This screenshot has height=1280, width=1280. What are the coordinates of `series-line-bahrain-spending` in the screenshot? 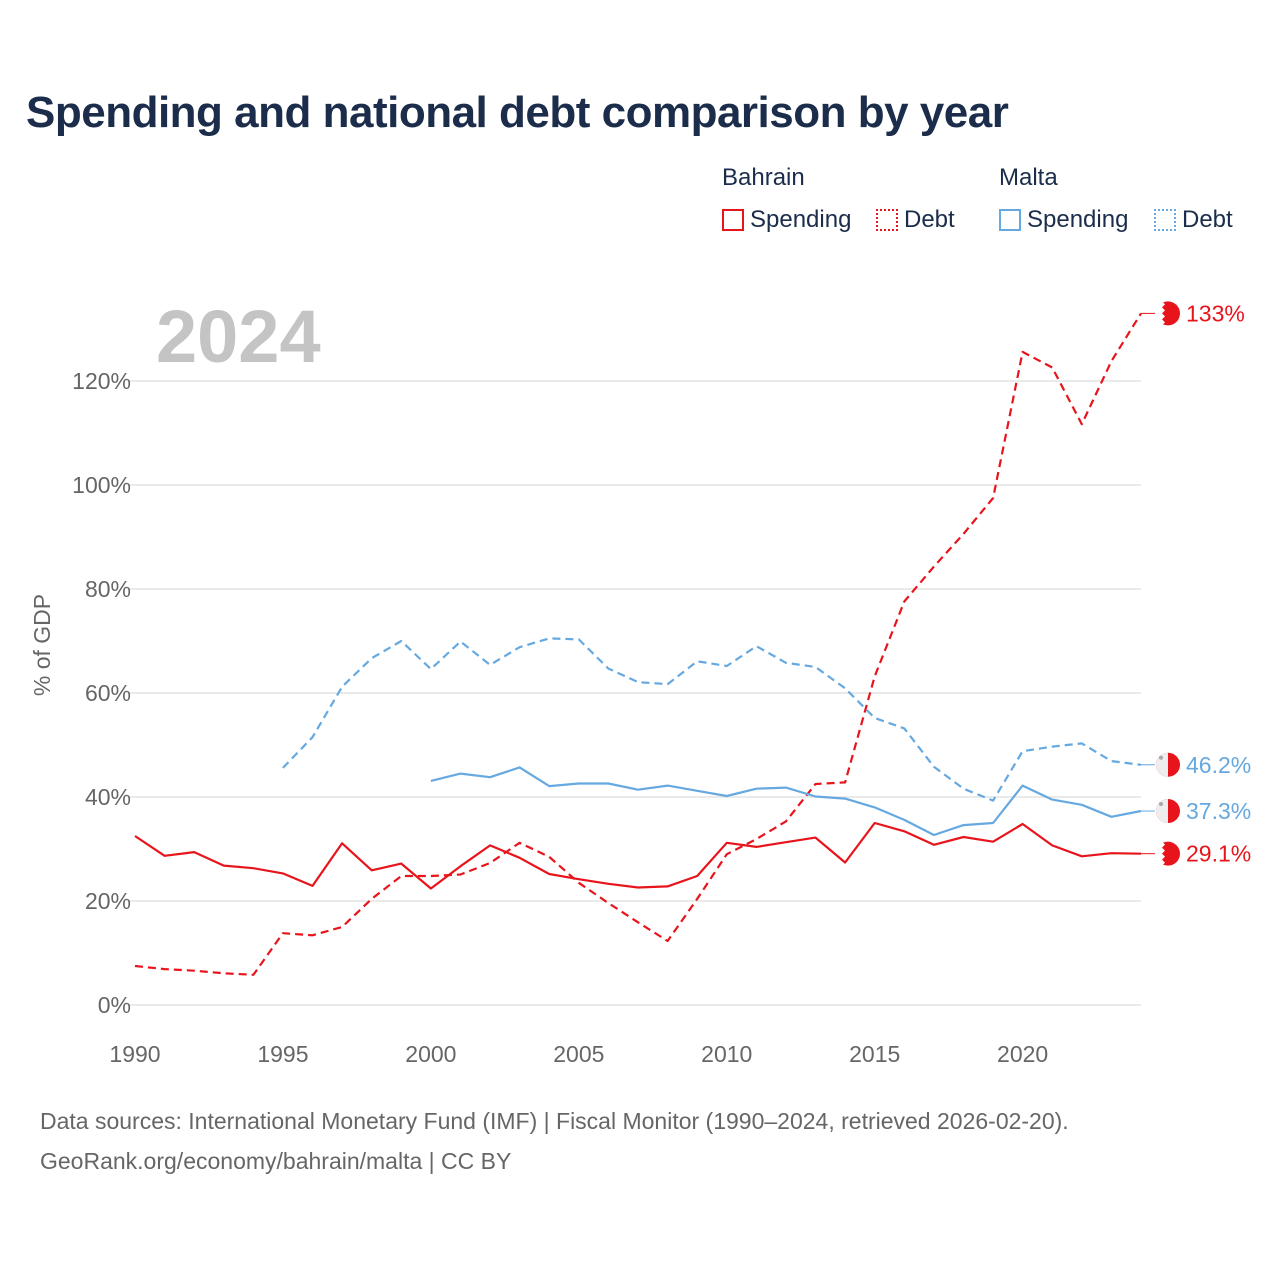 It's located at (638, 855).